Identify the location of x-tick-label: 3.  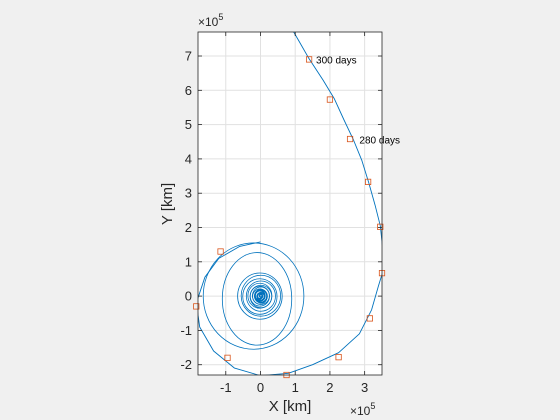
(364, 387).